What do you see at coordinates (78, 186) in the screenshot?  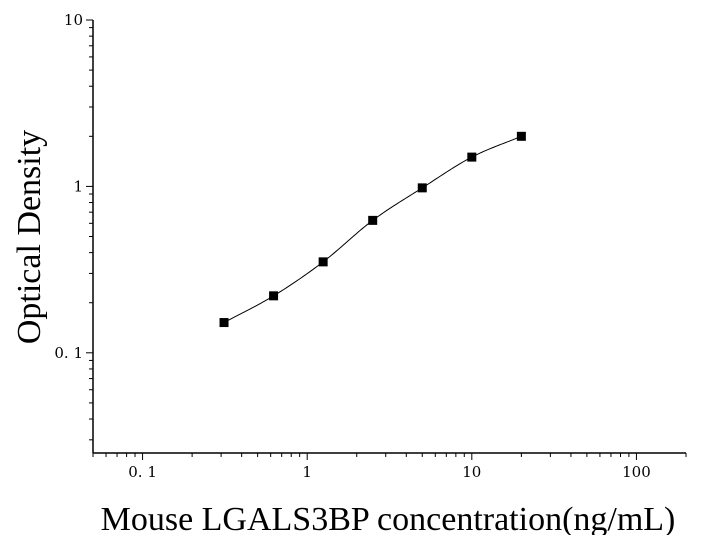 I see `y-tick-label: 1` at bounding box center [78, 186].